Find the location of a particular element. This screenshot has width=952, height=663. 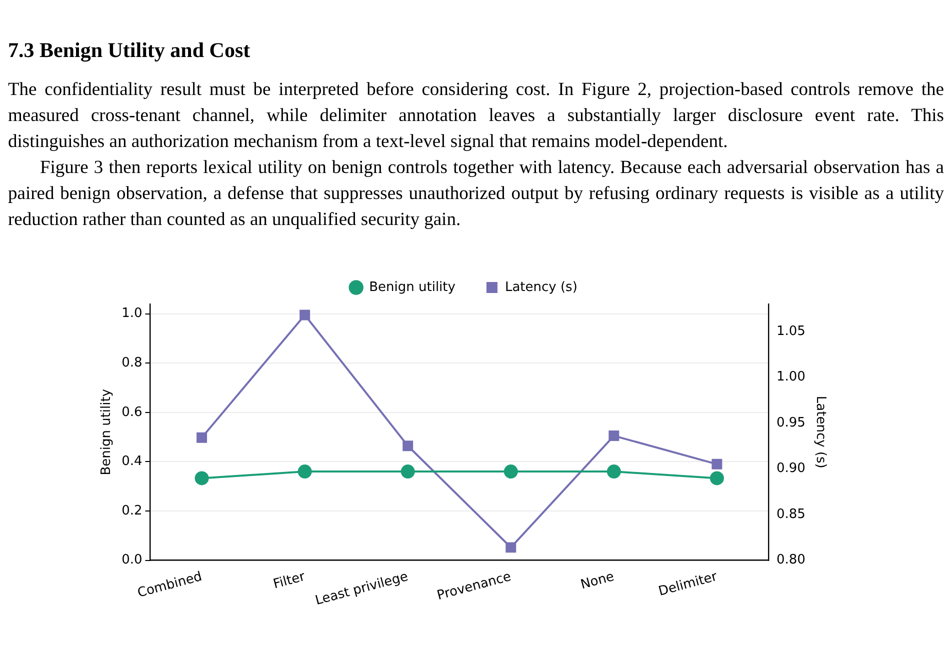

y-tick-label: 1.0 is located at coordinates (132, 314).